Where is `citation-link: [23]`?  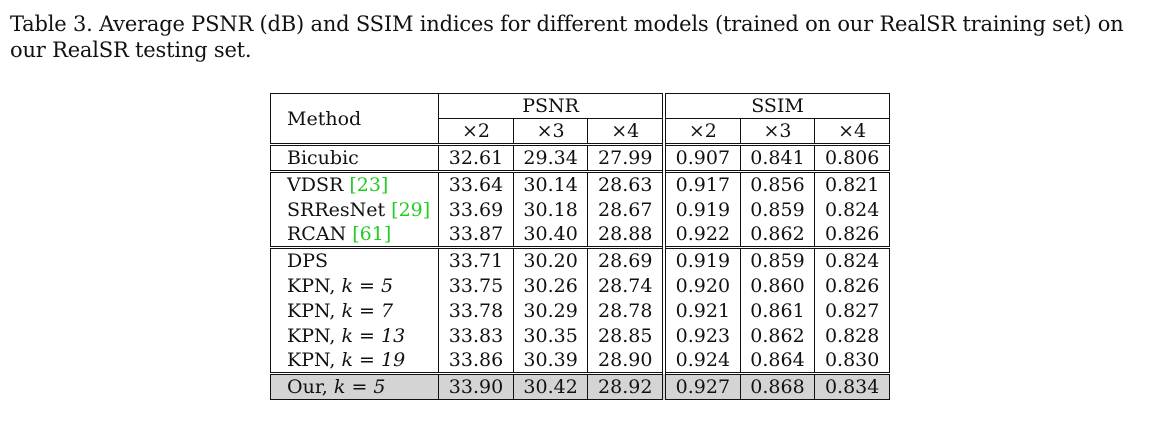
citation-link: [23] is located at coordinates (369, 185).